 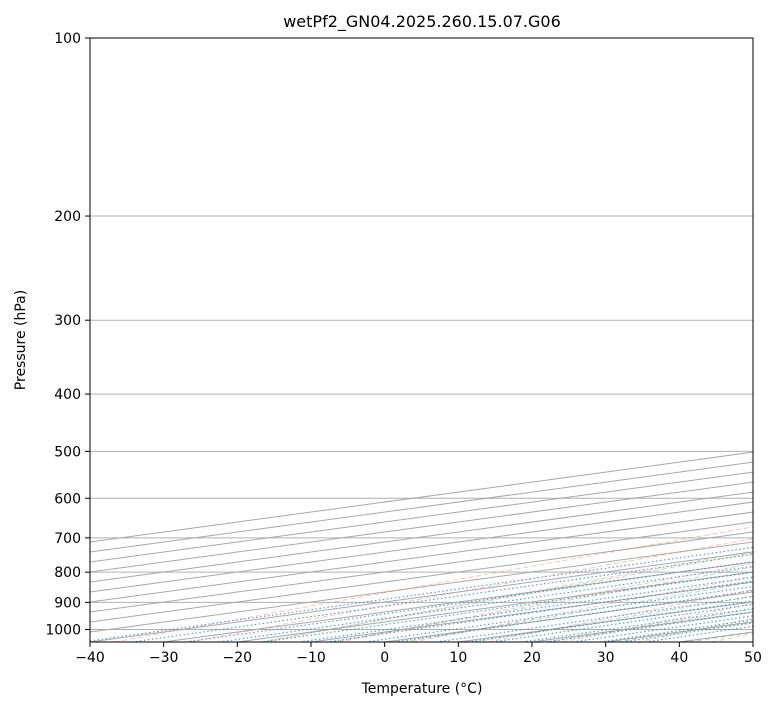 I want to click on x-tick-label: −20, so click(x=238, y=658).